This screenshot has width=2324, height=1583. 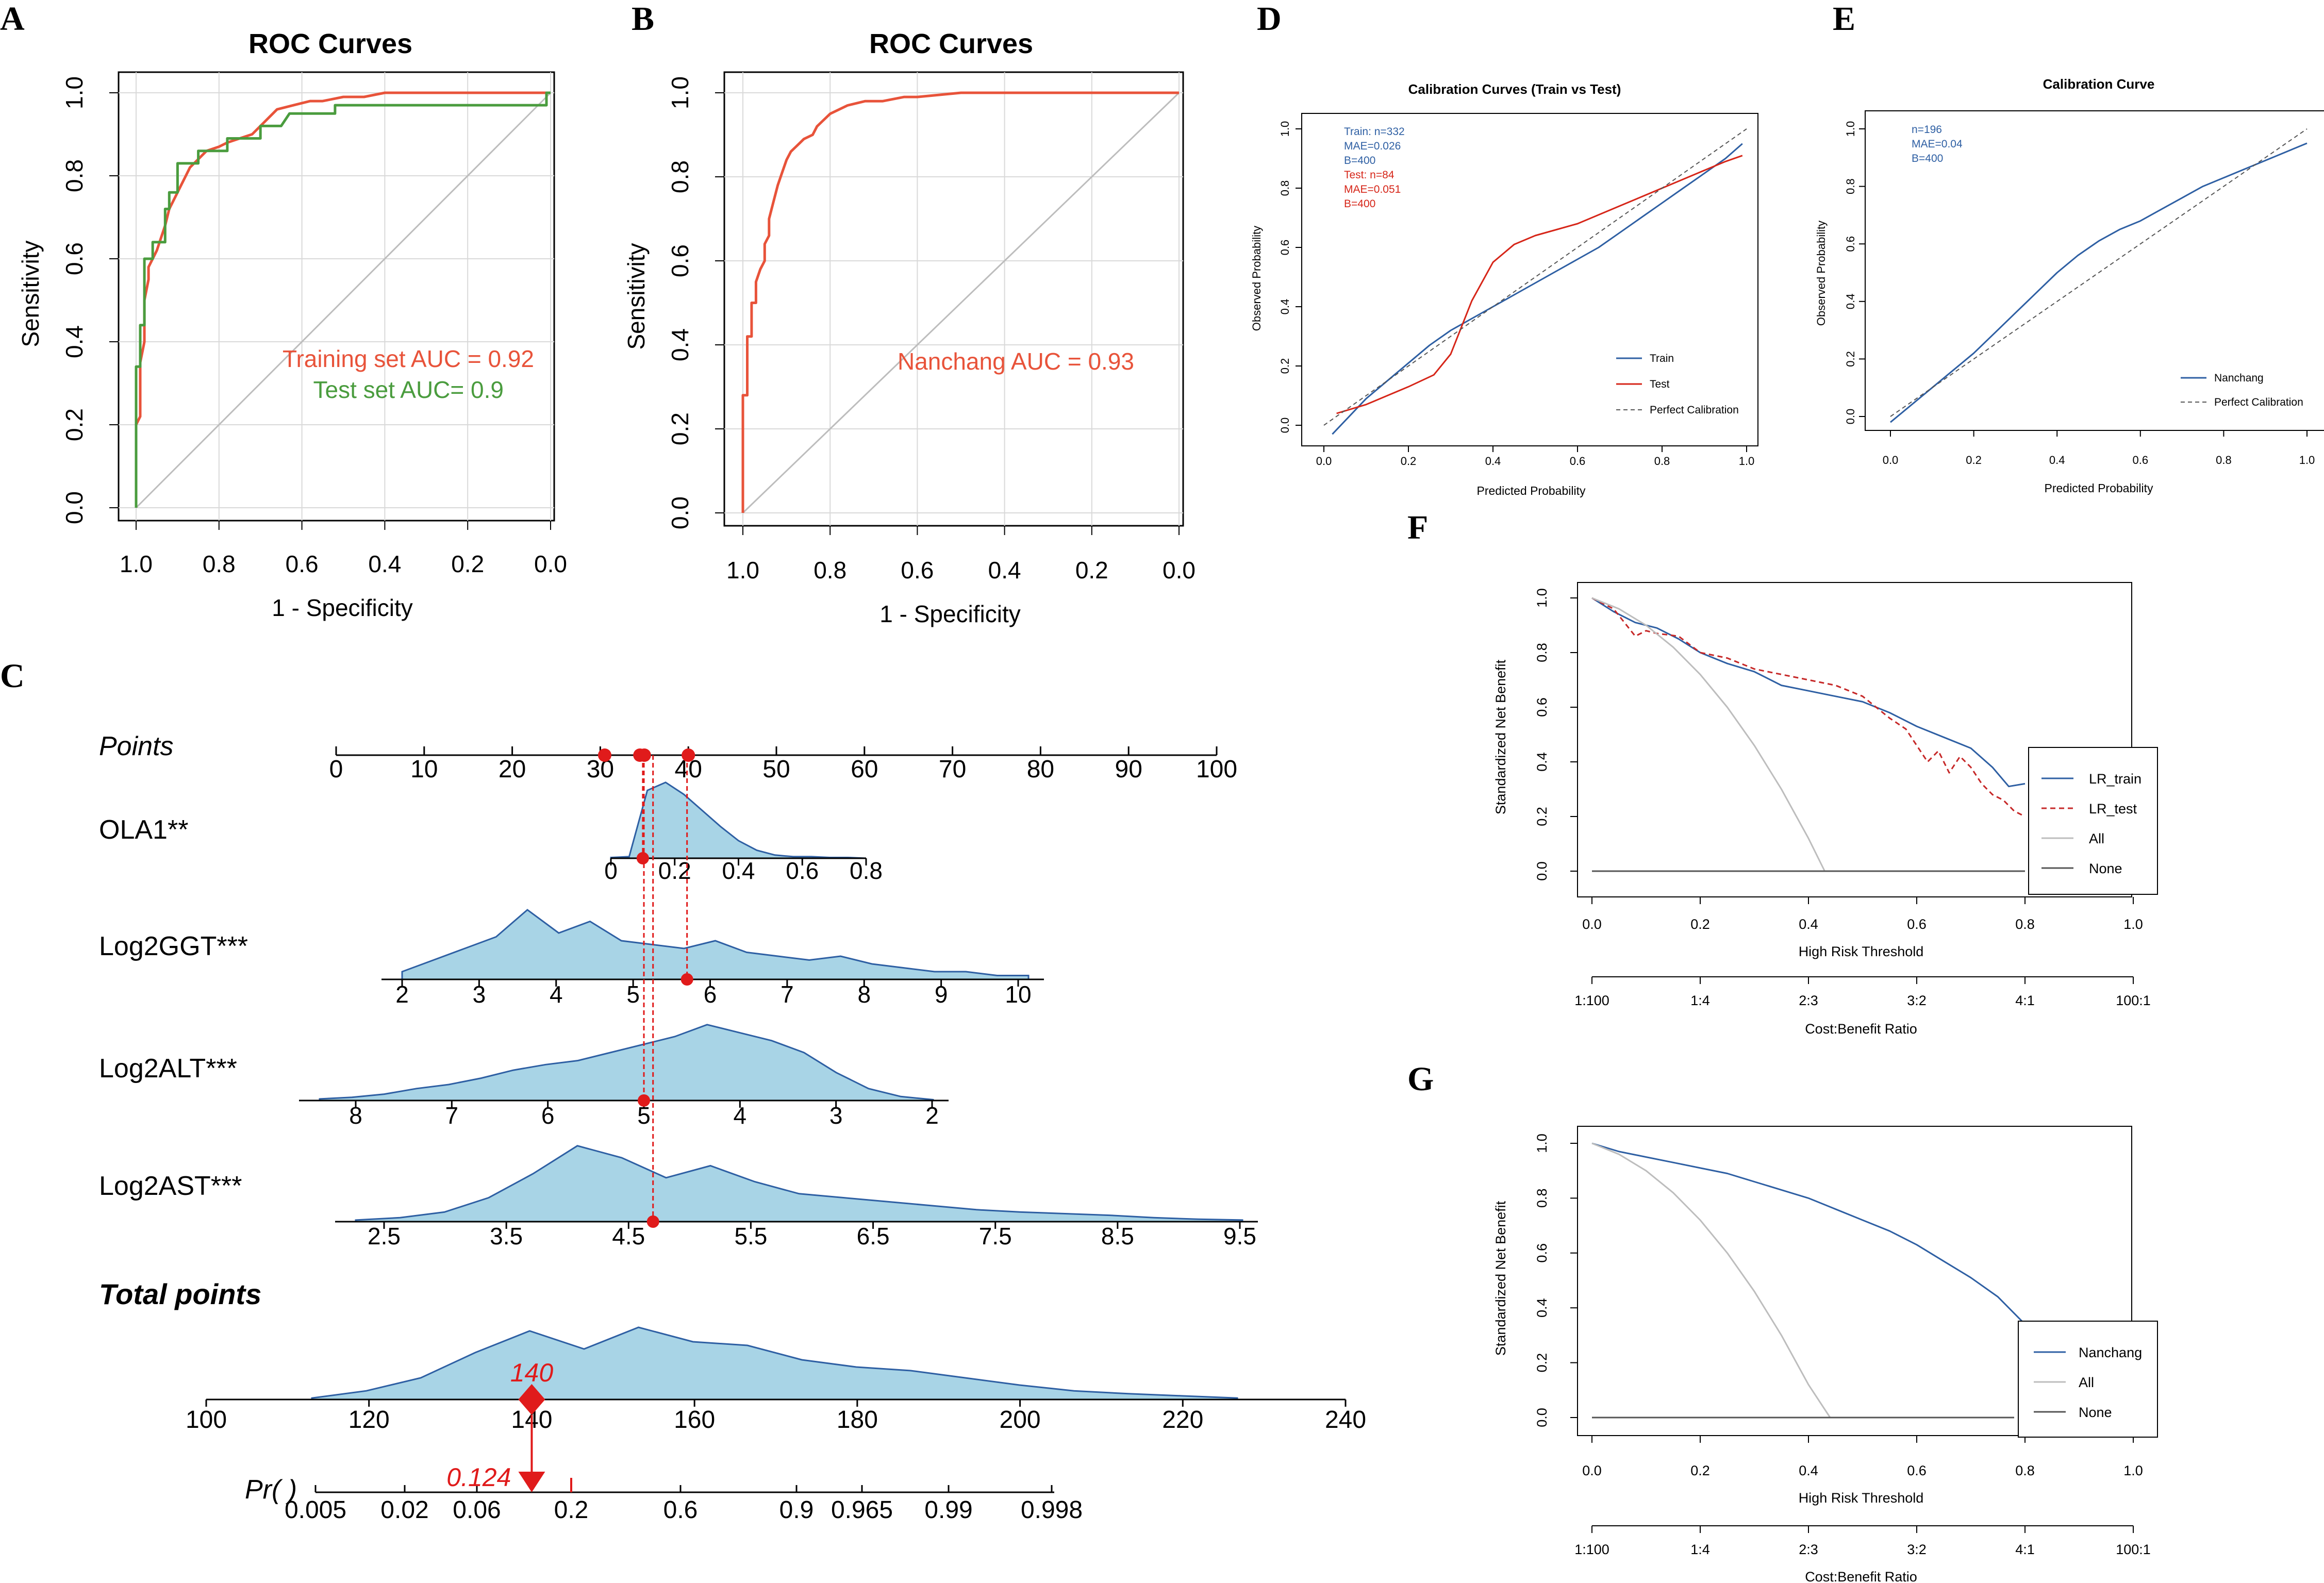 I want to click on y-tick-label: 0.2, so click(x=74, y=424).